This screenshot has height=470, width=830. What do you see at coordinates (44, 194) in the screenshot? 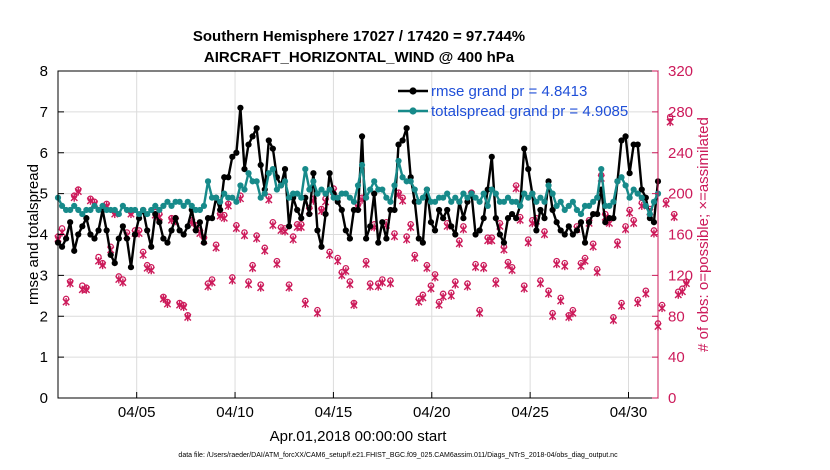
I see `y-tick-label: 5` at bounding box center [44, 194].